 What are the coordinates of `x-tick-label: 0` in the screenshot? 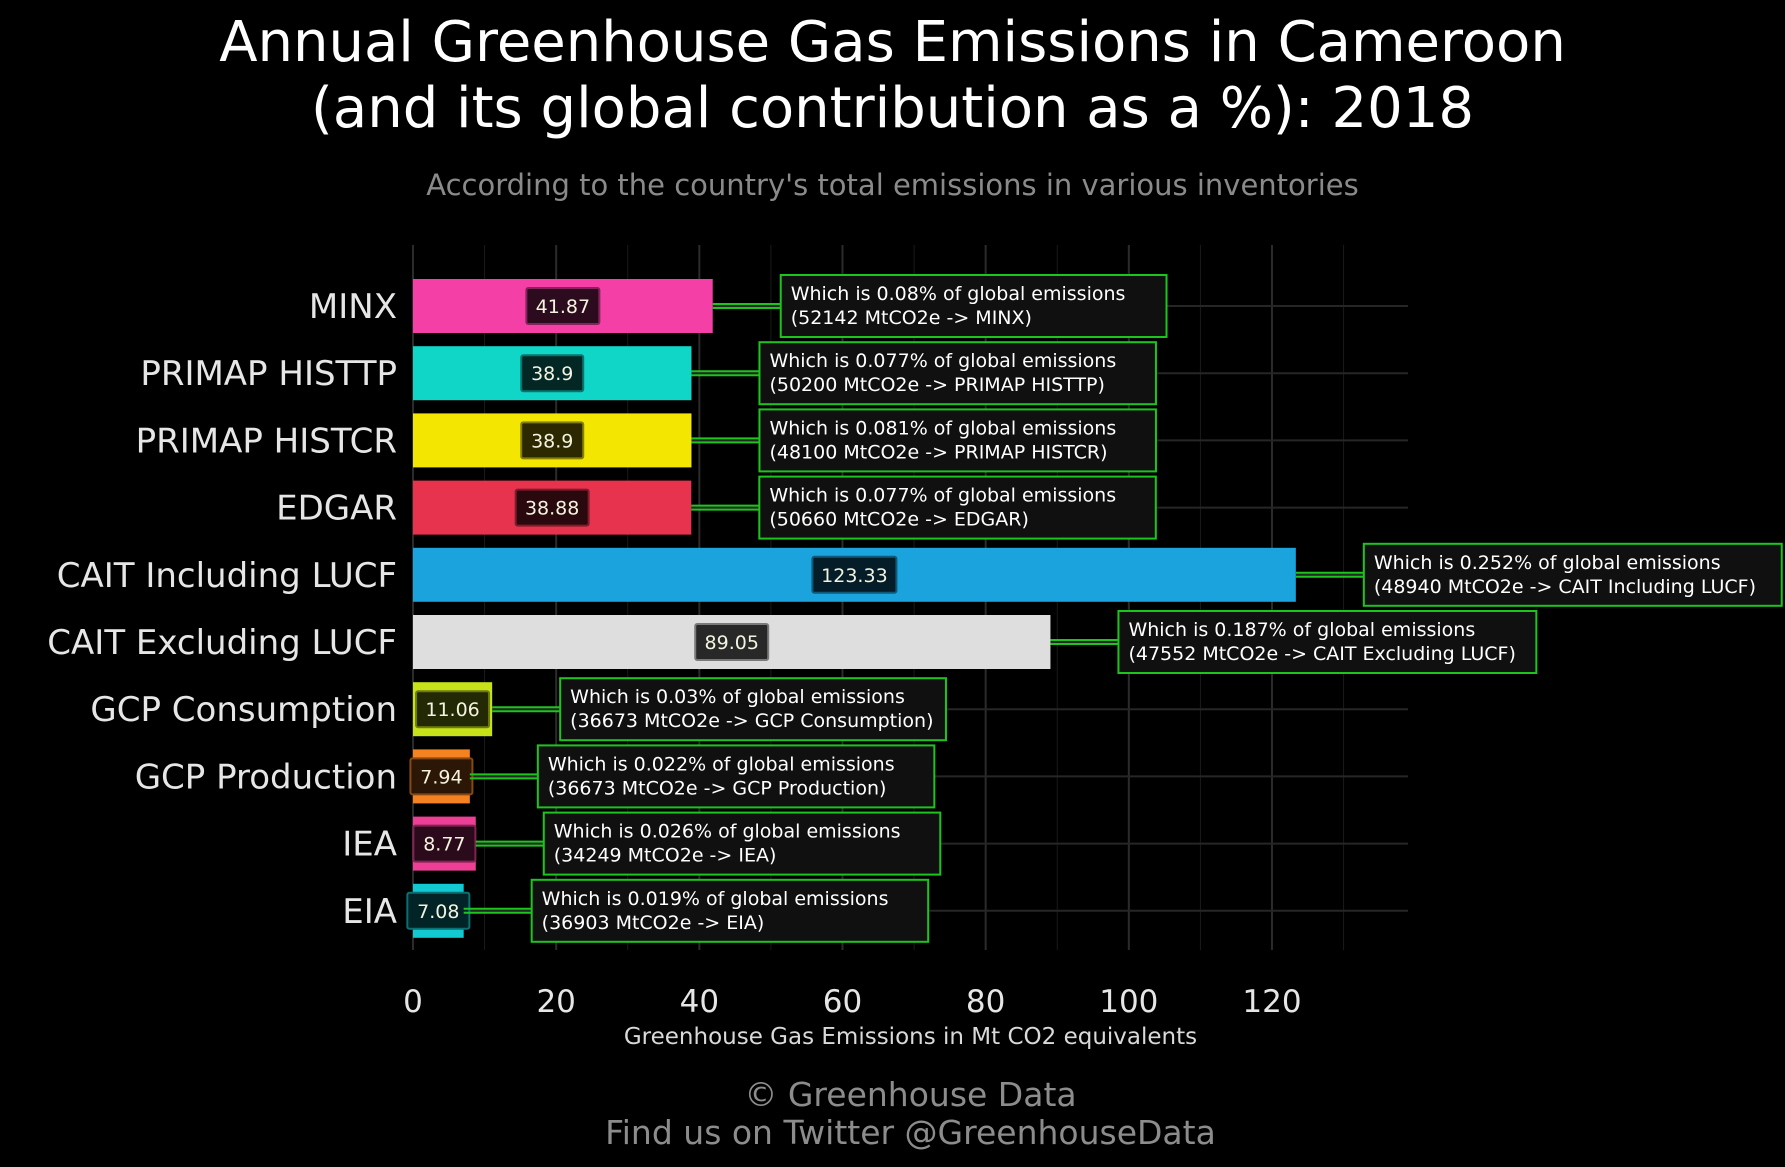 It's located at (413, 1002).